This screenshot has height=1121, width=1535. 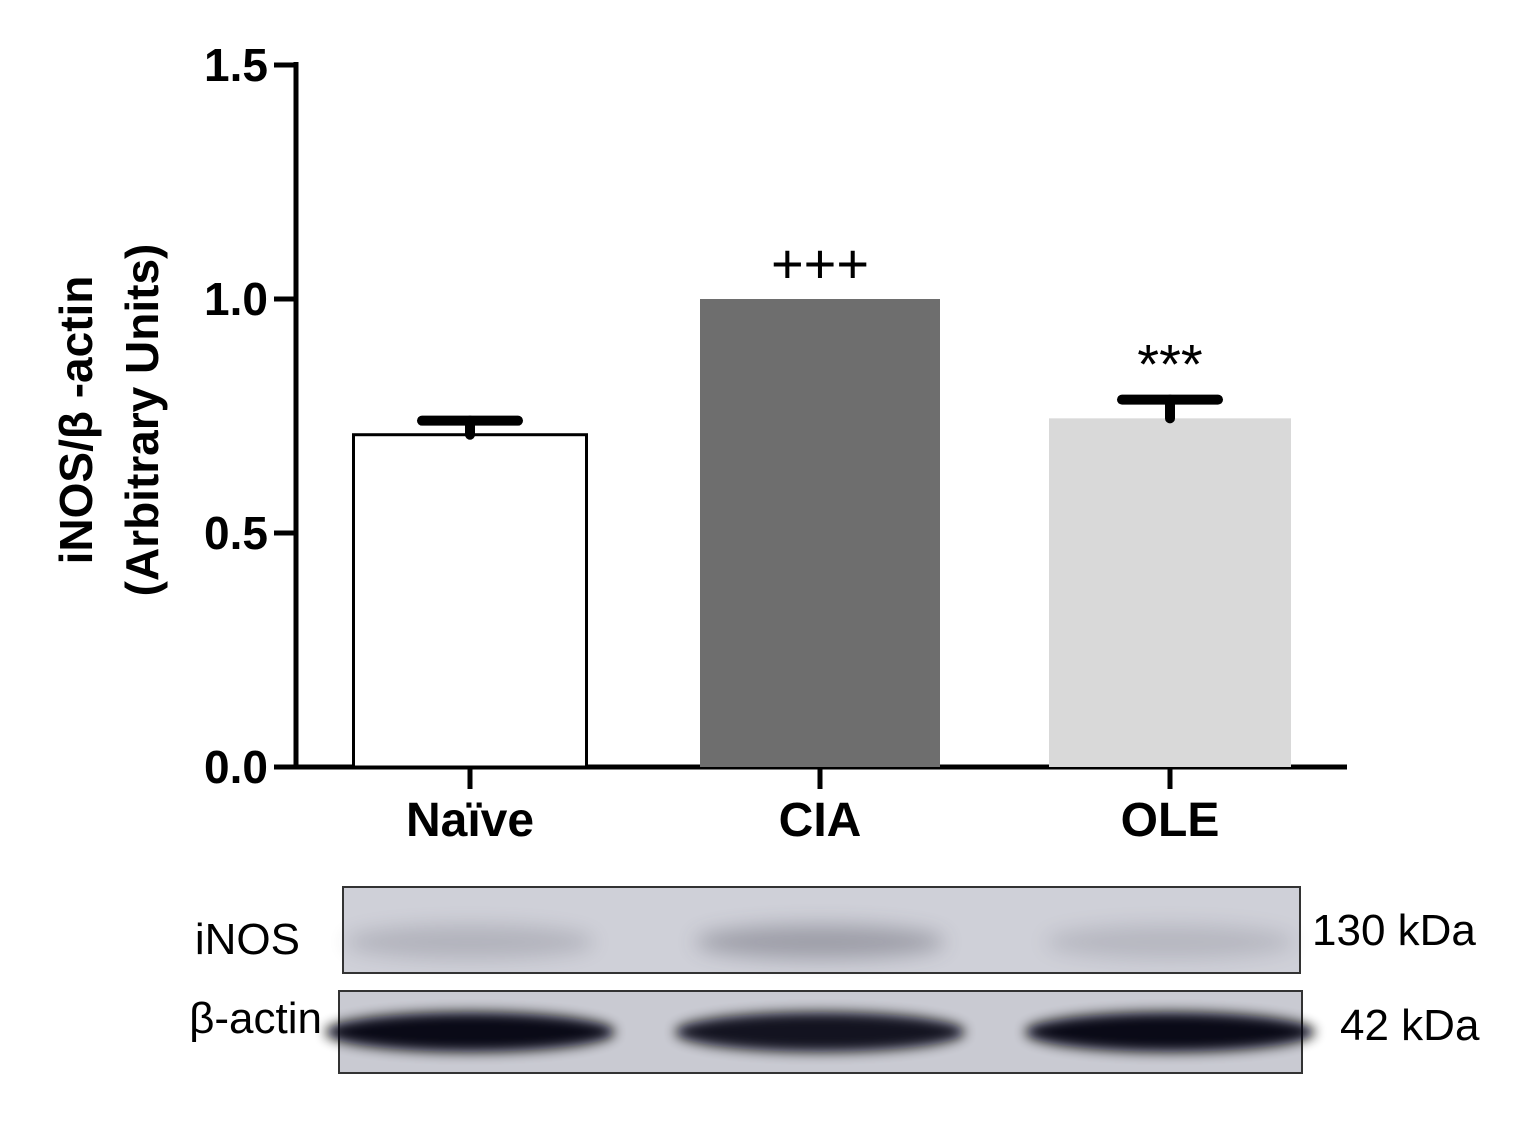 What do you see at coordinates (142, 420) in the screenshot?
I see `y-axis-label-line2: (Arbitrary Units)` at bounding box center [142, 420].